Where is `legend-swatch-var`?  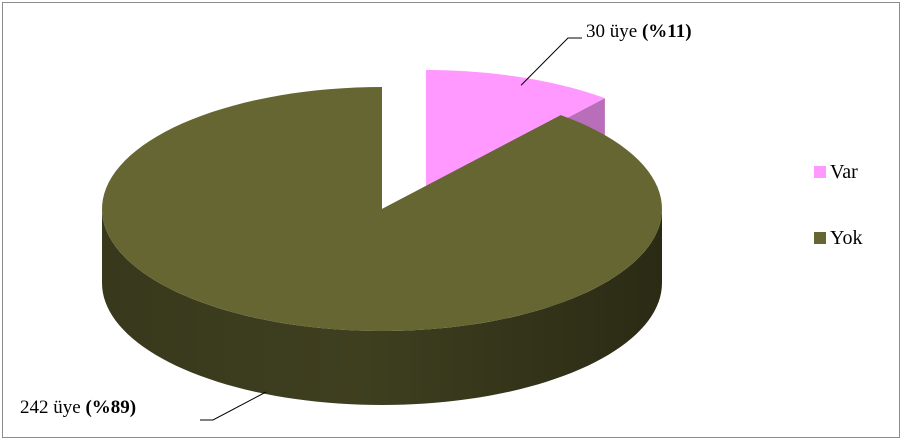 legend-swatch-var is located at coordinates (820, 172).